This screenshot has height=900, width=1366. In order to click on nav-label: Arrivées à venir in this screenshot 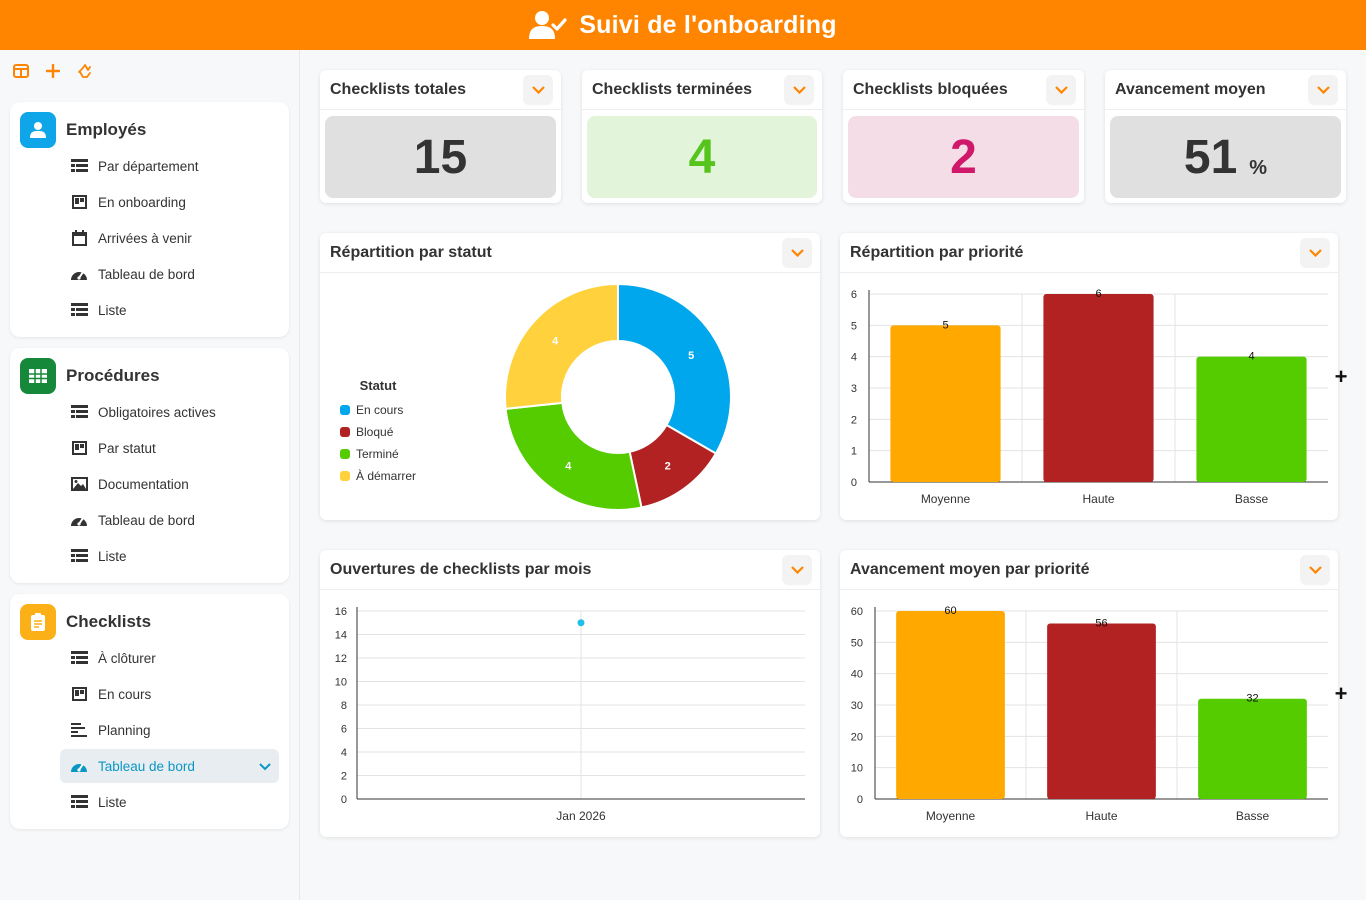, I will do `click(145, 238)`.